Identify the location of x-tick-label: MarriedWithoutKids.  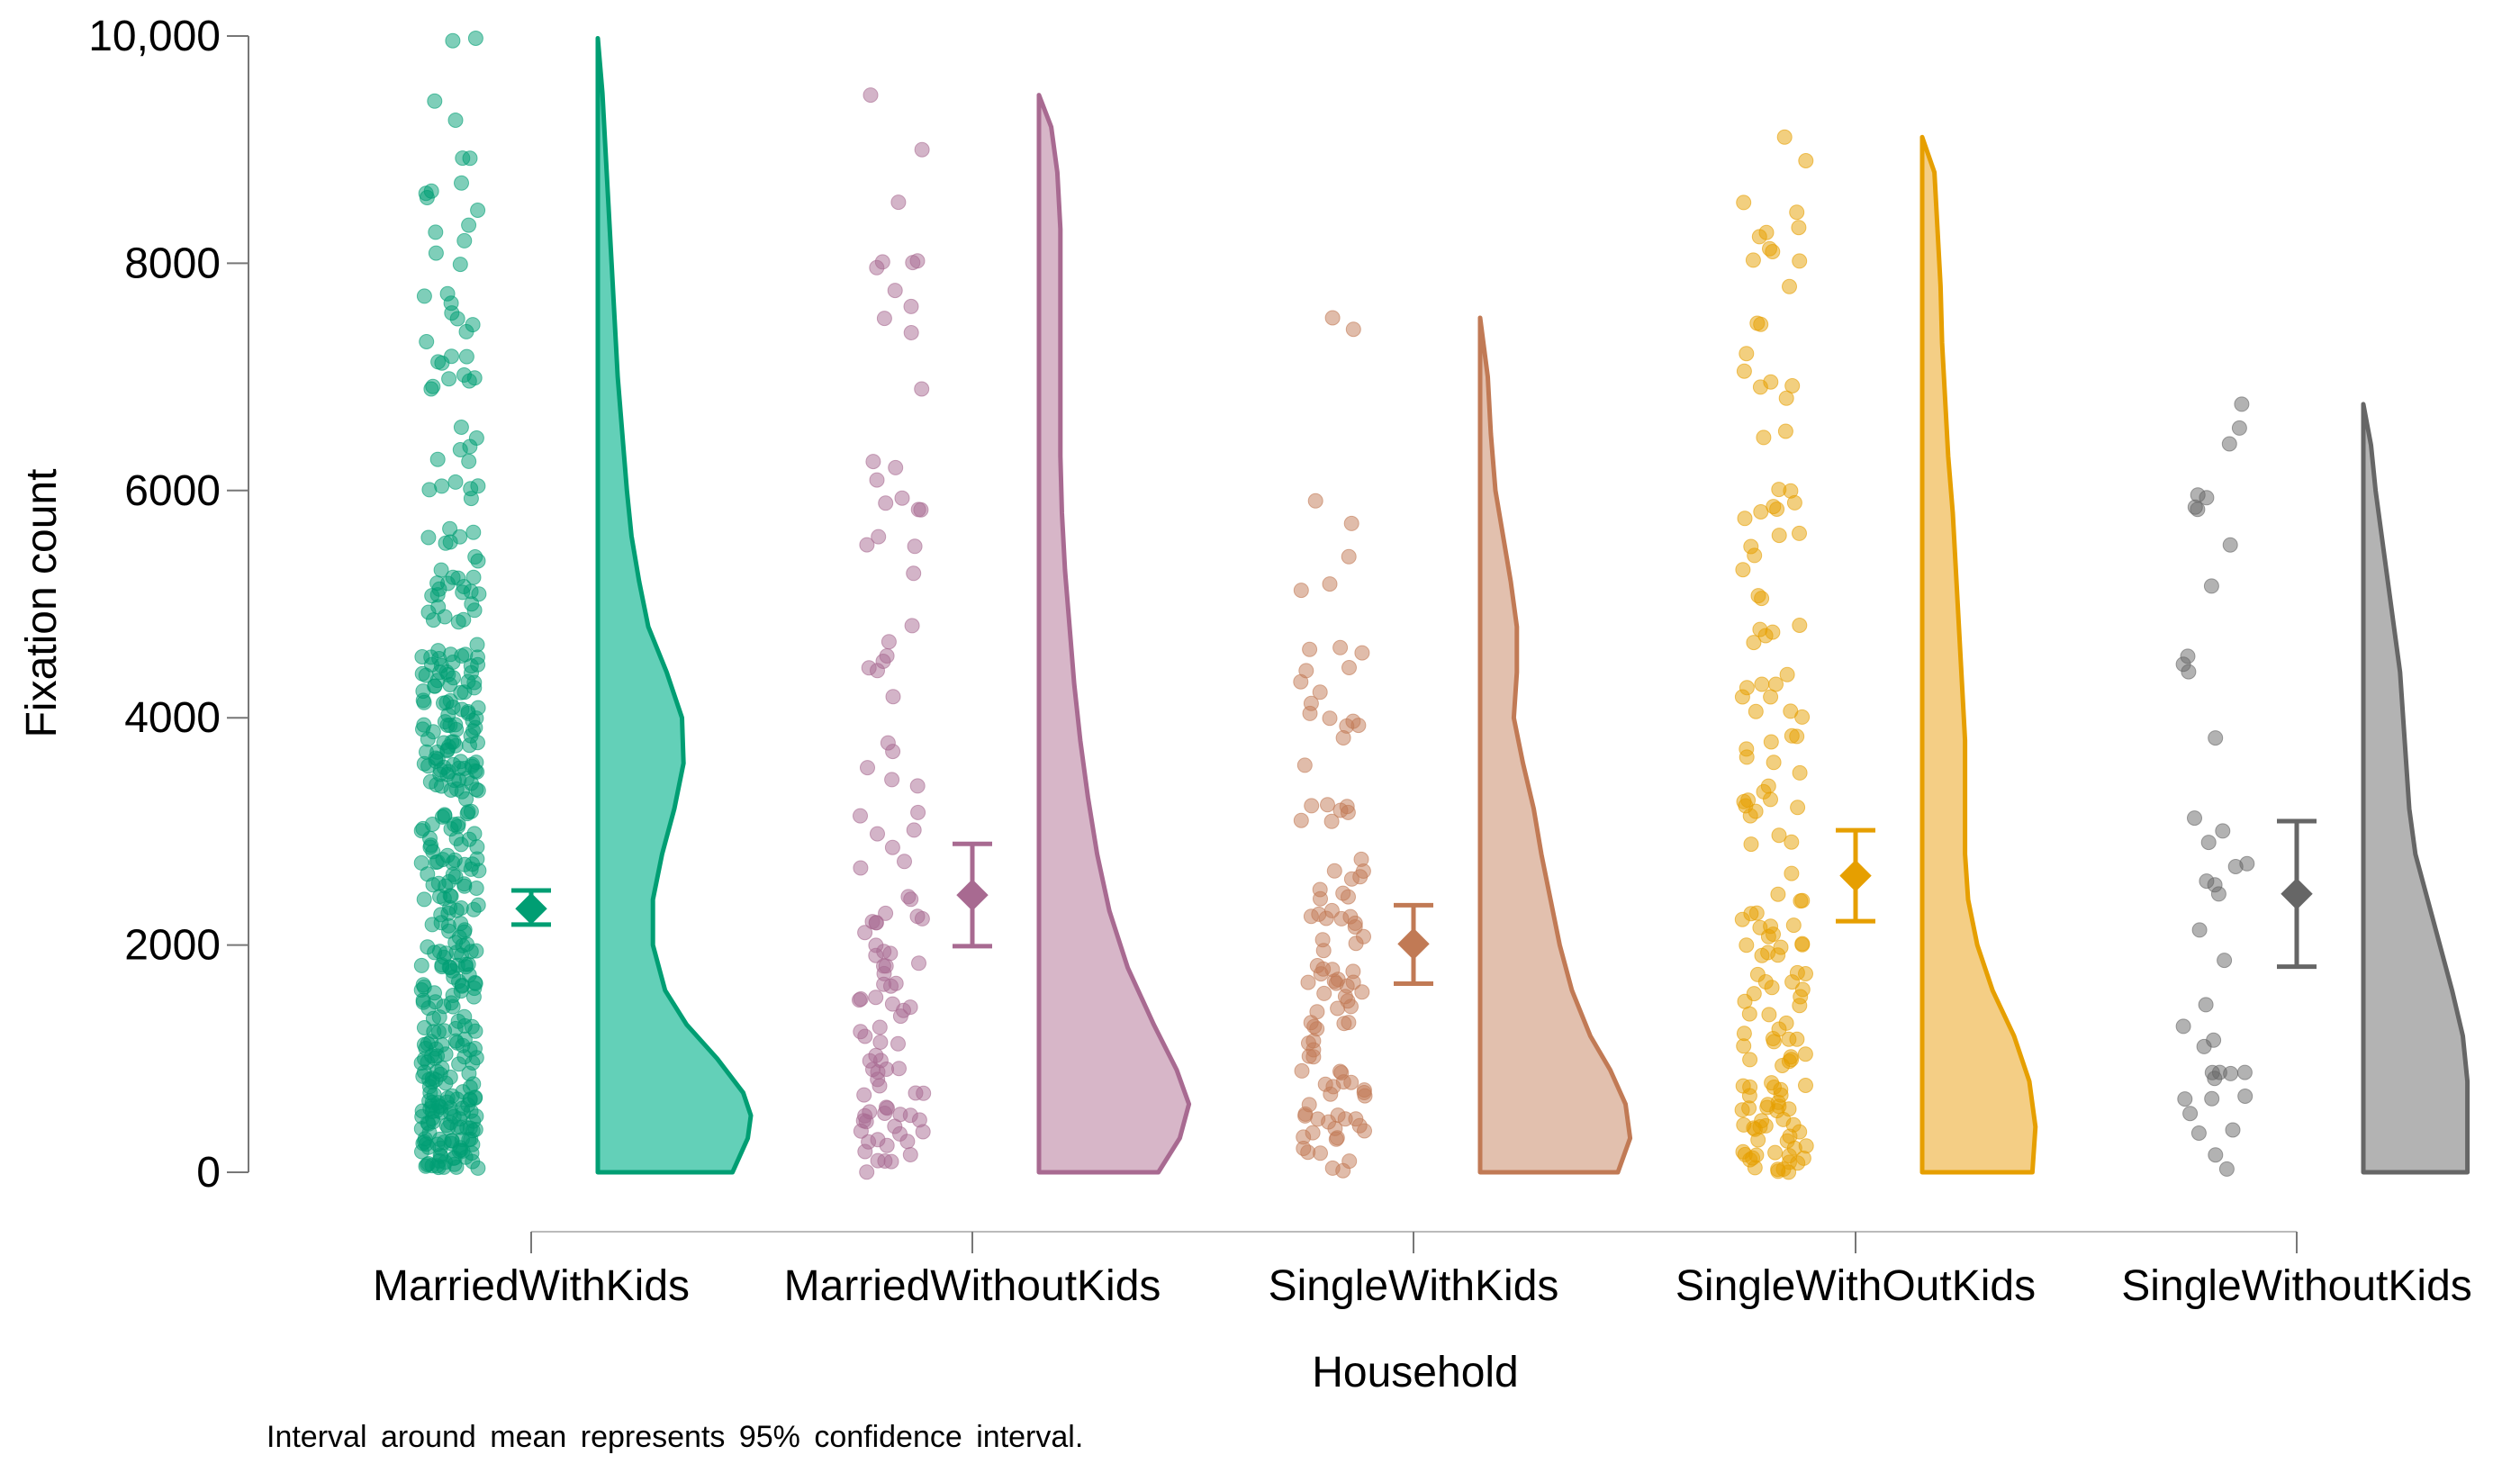
(972, 1286).